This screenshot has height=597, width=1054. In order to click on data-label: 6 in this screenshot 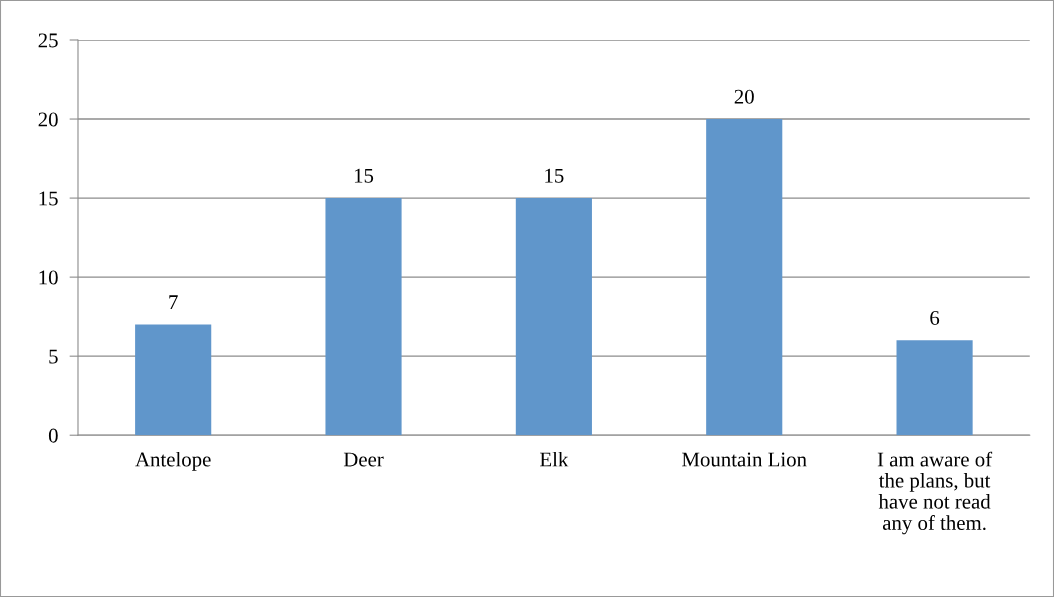, I will do `click(935, 318)`.